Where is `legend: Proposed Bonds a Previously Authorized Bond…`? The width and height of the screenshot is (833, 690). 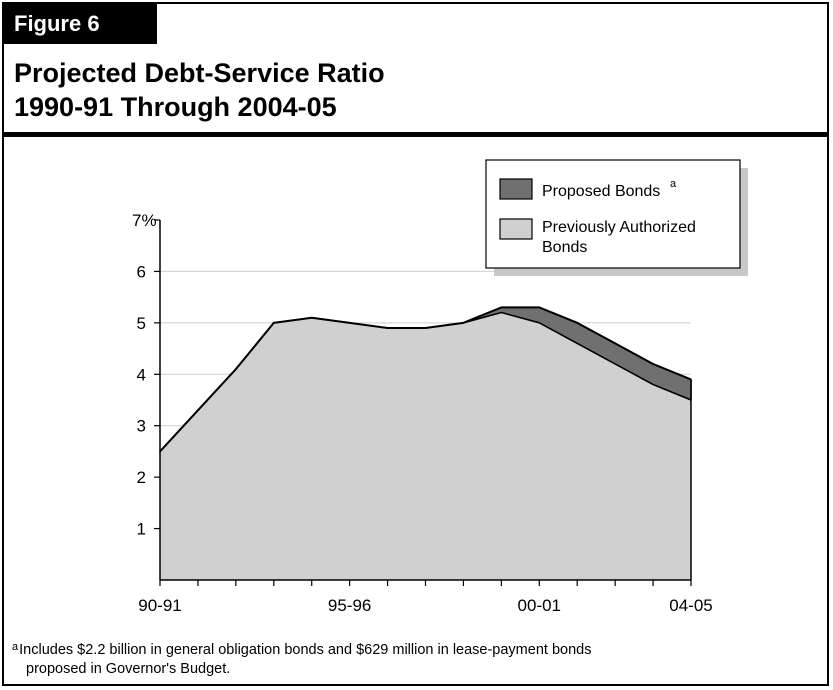 legend: Proposed Bonds a Previously Authorized Bond… is located at coordinates (616, 217).